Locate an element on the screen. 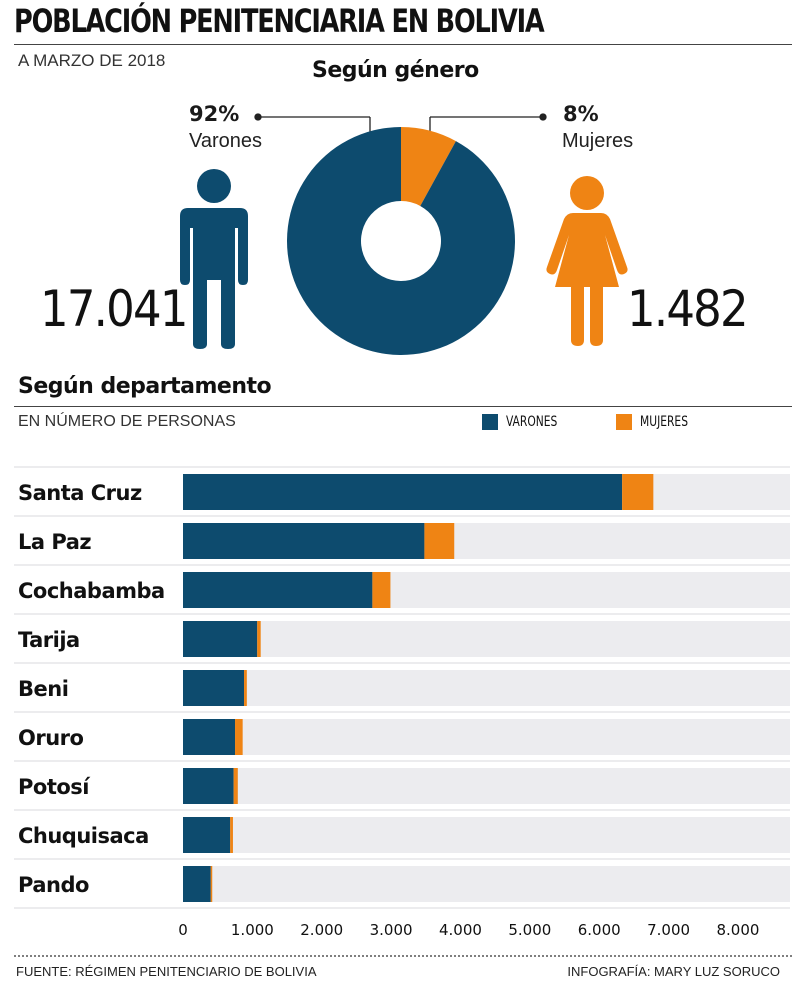 This screenshot has width=800, height=982. men-percent: 92% is located at coordinates (214, 114).